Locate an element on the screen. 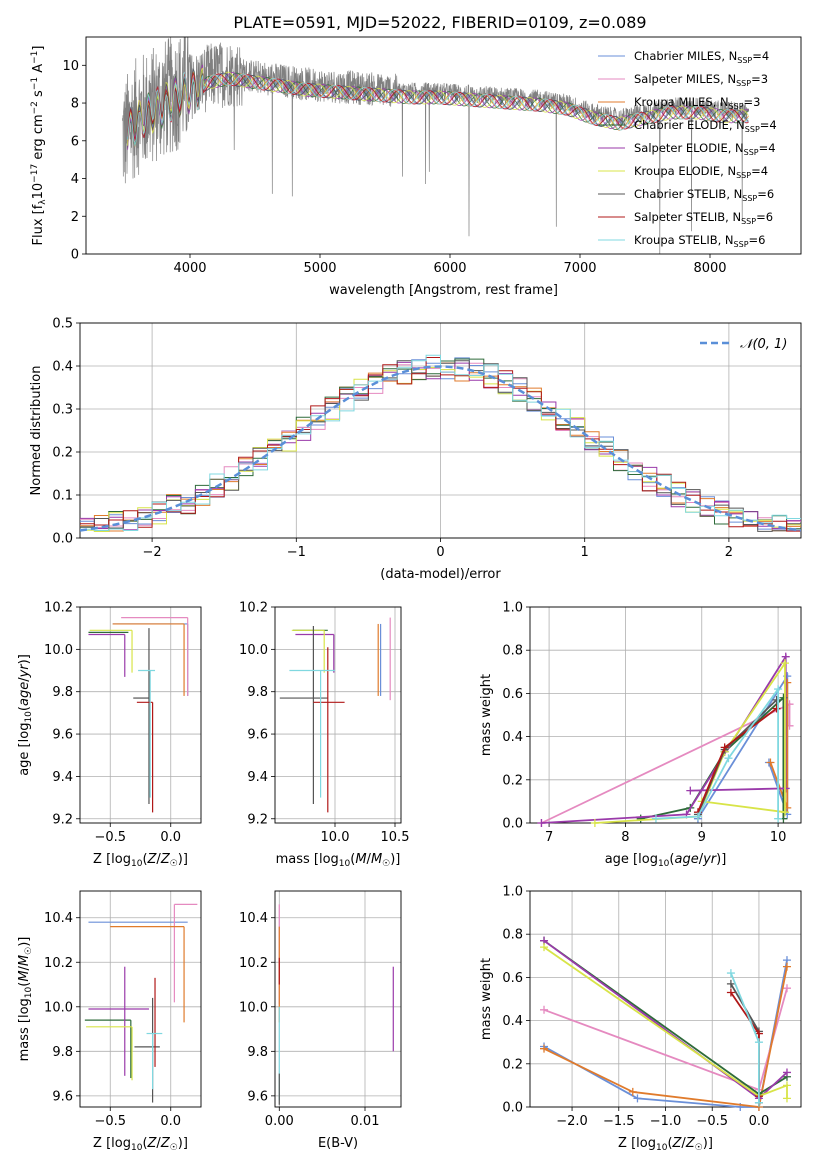 The height and width of the screenshot is (1170, 819). legend-entry: Kroupa MILES, NSSP=3 is located at coordinates (697, 103).